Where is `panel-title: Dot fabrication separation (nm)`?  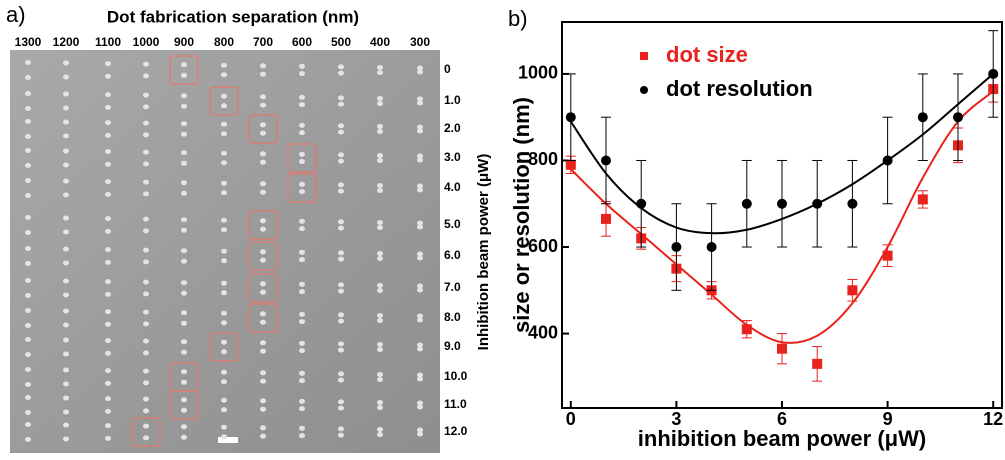 panel-title: Dot fabrication separation (nm) is located at coordinates (233, 16).